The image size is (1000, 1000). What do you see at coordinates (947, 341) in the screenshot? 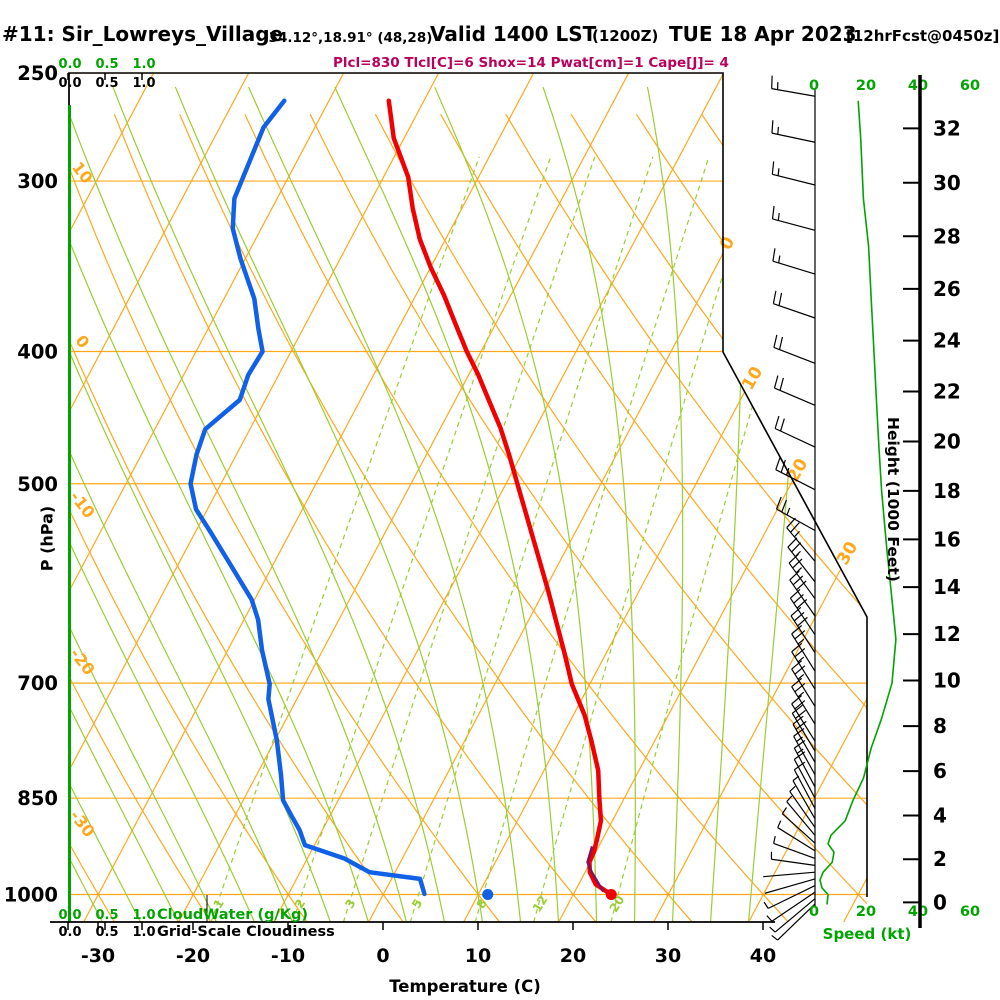
I see `height-tick-label: 24` at bounding box center [947, 341].